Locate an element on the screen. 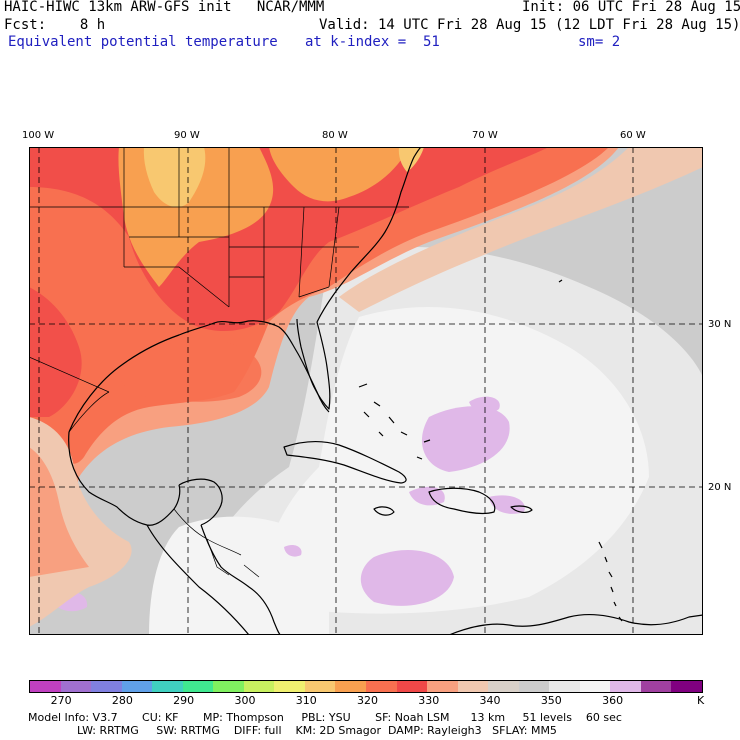 This screenshot has height=740, width=740. field-name: Equivalent potential temperature is located at coordinates (143, 42).